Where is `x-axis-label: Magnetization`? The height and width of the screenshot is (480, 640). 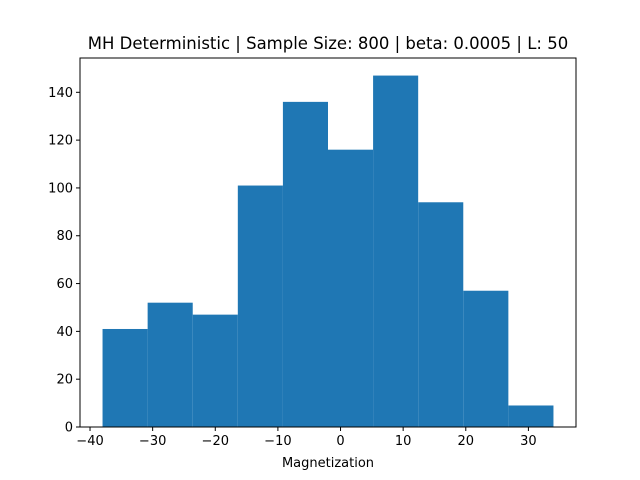 x-axis-label: Magnetization is located at coordinates (328, 463).